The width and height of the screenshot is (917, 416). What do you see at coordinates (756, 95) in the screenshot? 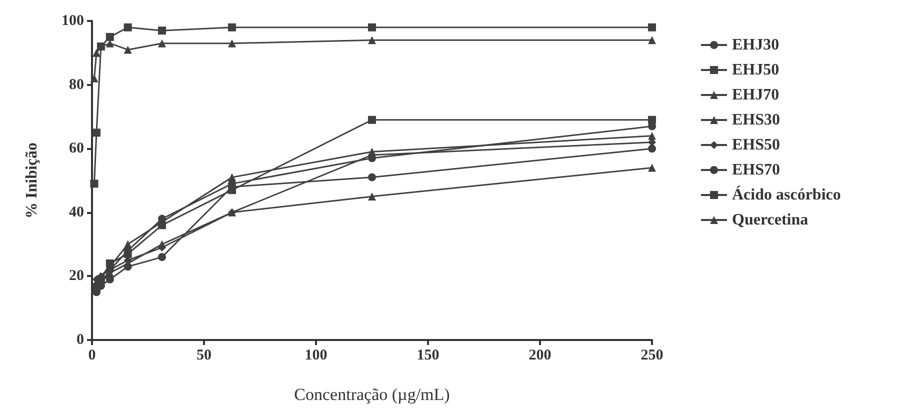
I see `legend-label: EHJ70` at bounding box center [756, 95].